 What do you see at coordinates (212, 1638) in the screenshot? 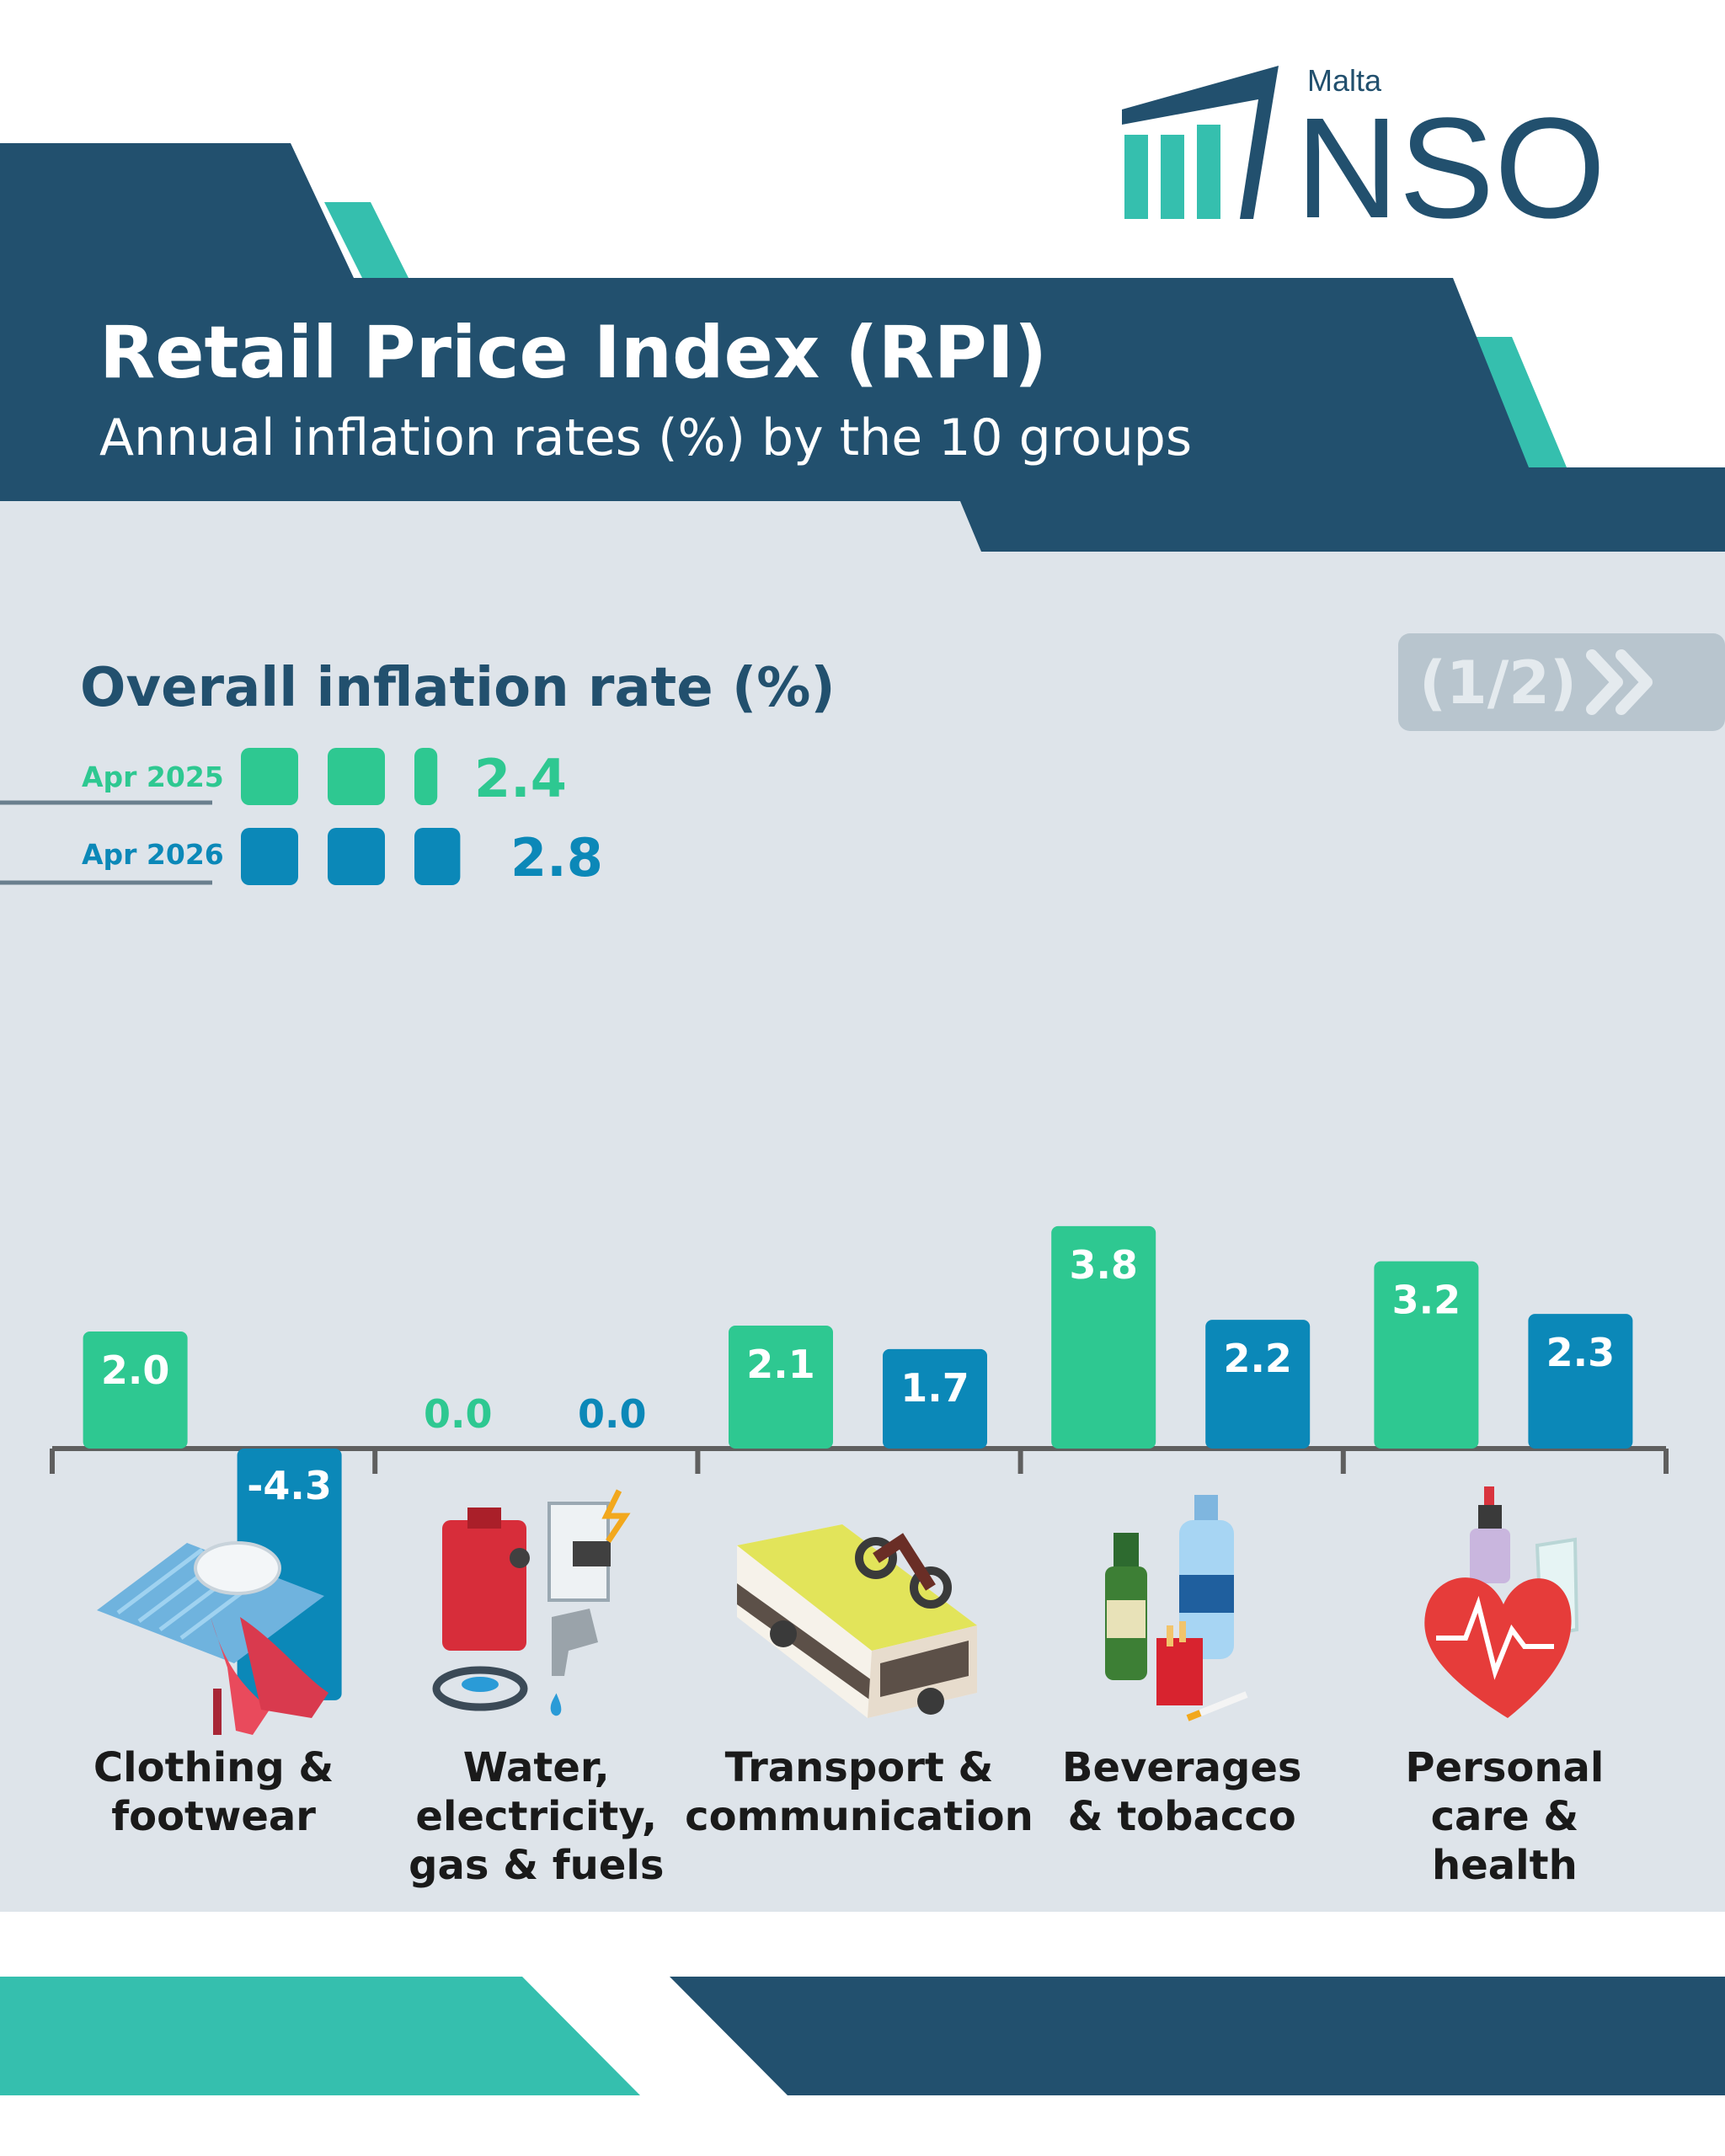
I see `shoes-and-clothing-icon` at bounding box center [212, 1638].